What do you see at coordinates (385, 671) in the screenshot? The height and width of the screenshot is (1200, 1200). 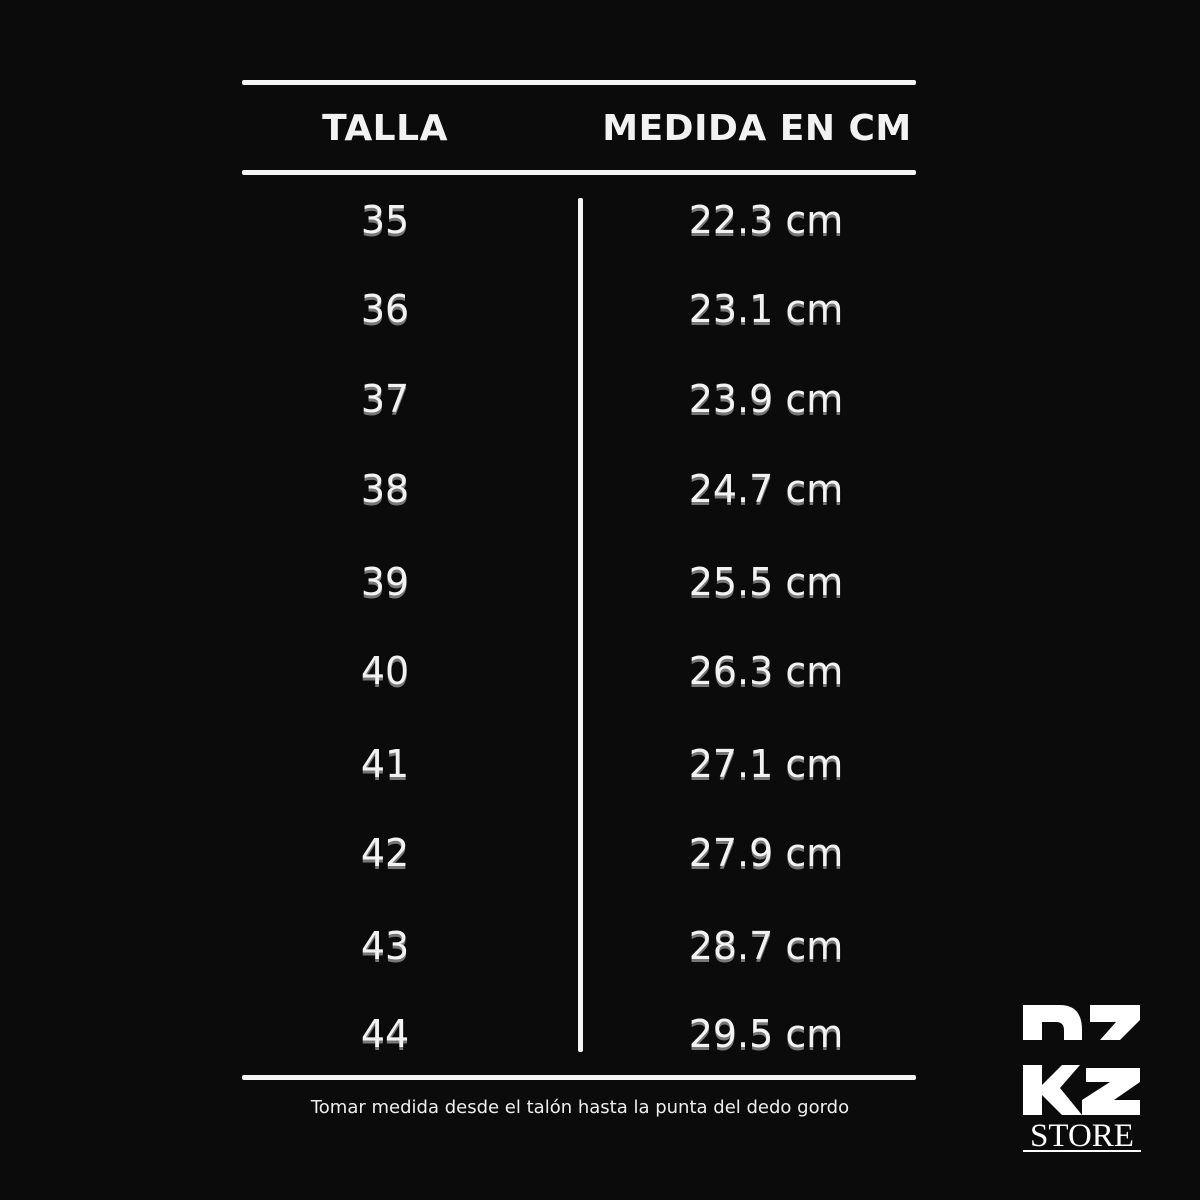 I see `talla-cell: 40` at bounding box center [385, 671].